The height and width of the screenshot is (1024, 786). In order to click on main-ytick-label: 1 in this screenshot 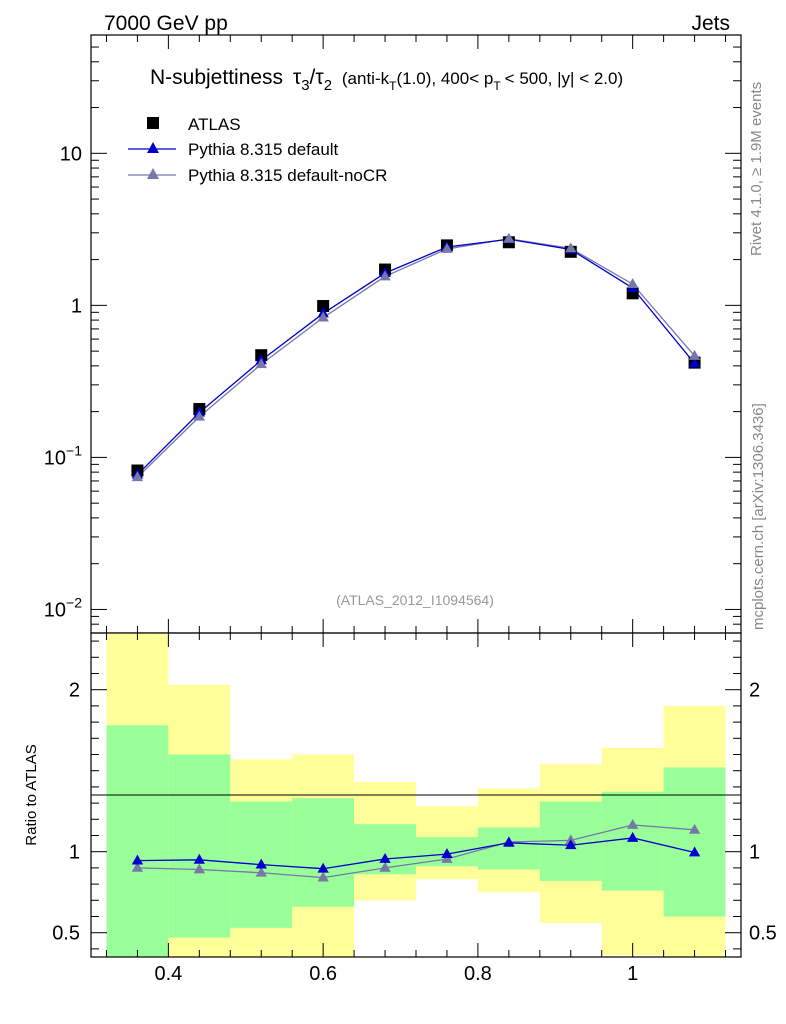, I will do `click(76, 306)`.